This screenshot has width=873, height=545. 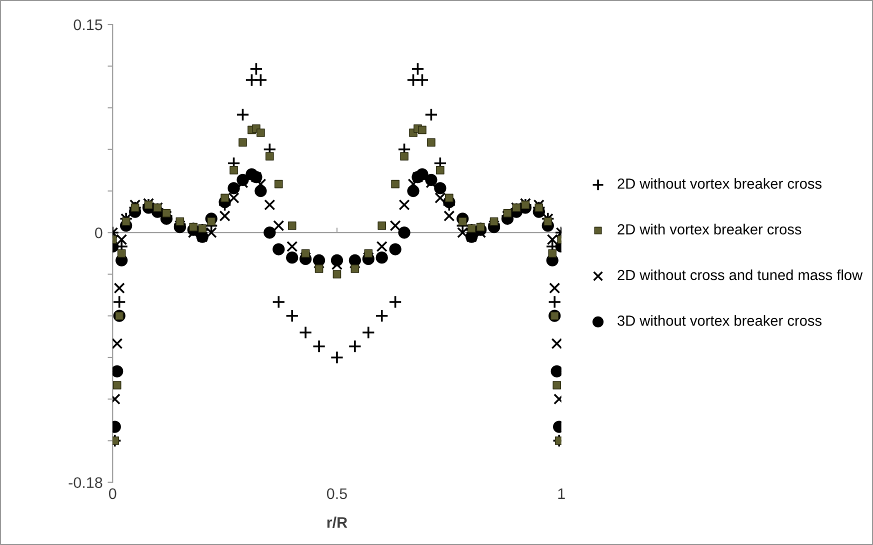 What do you see at coordinates (98, 232) in the screenshot?
I see `y-tick-label: 0` at bounding box center [98, 232].